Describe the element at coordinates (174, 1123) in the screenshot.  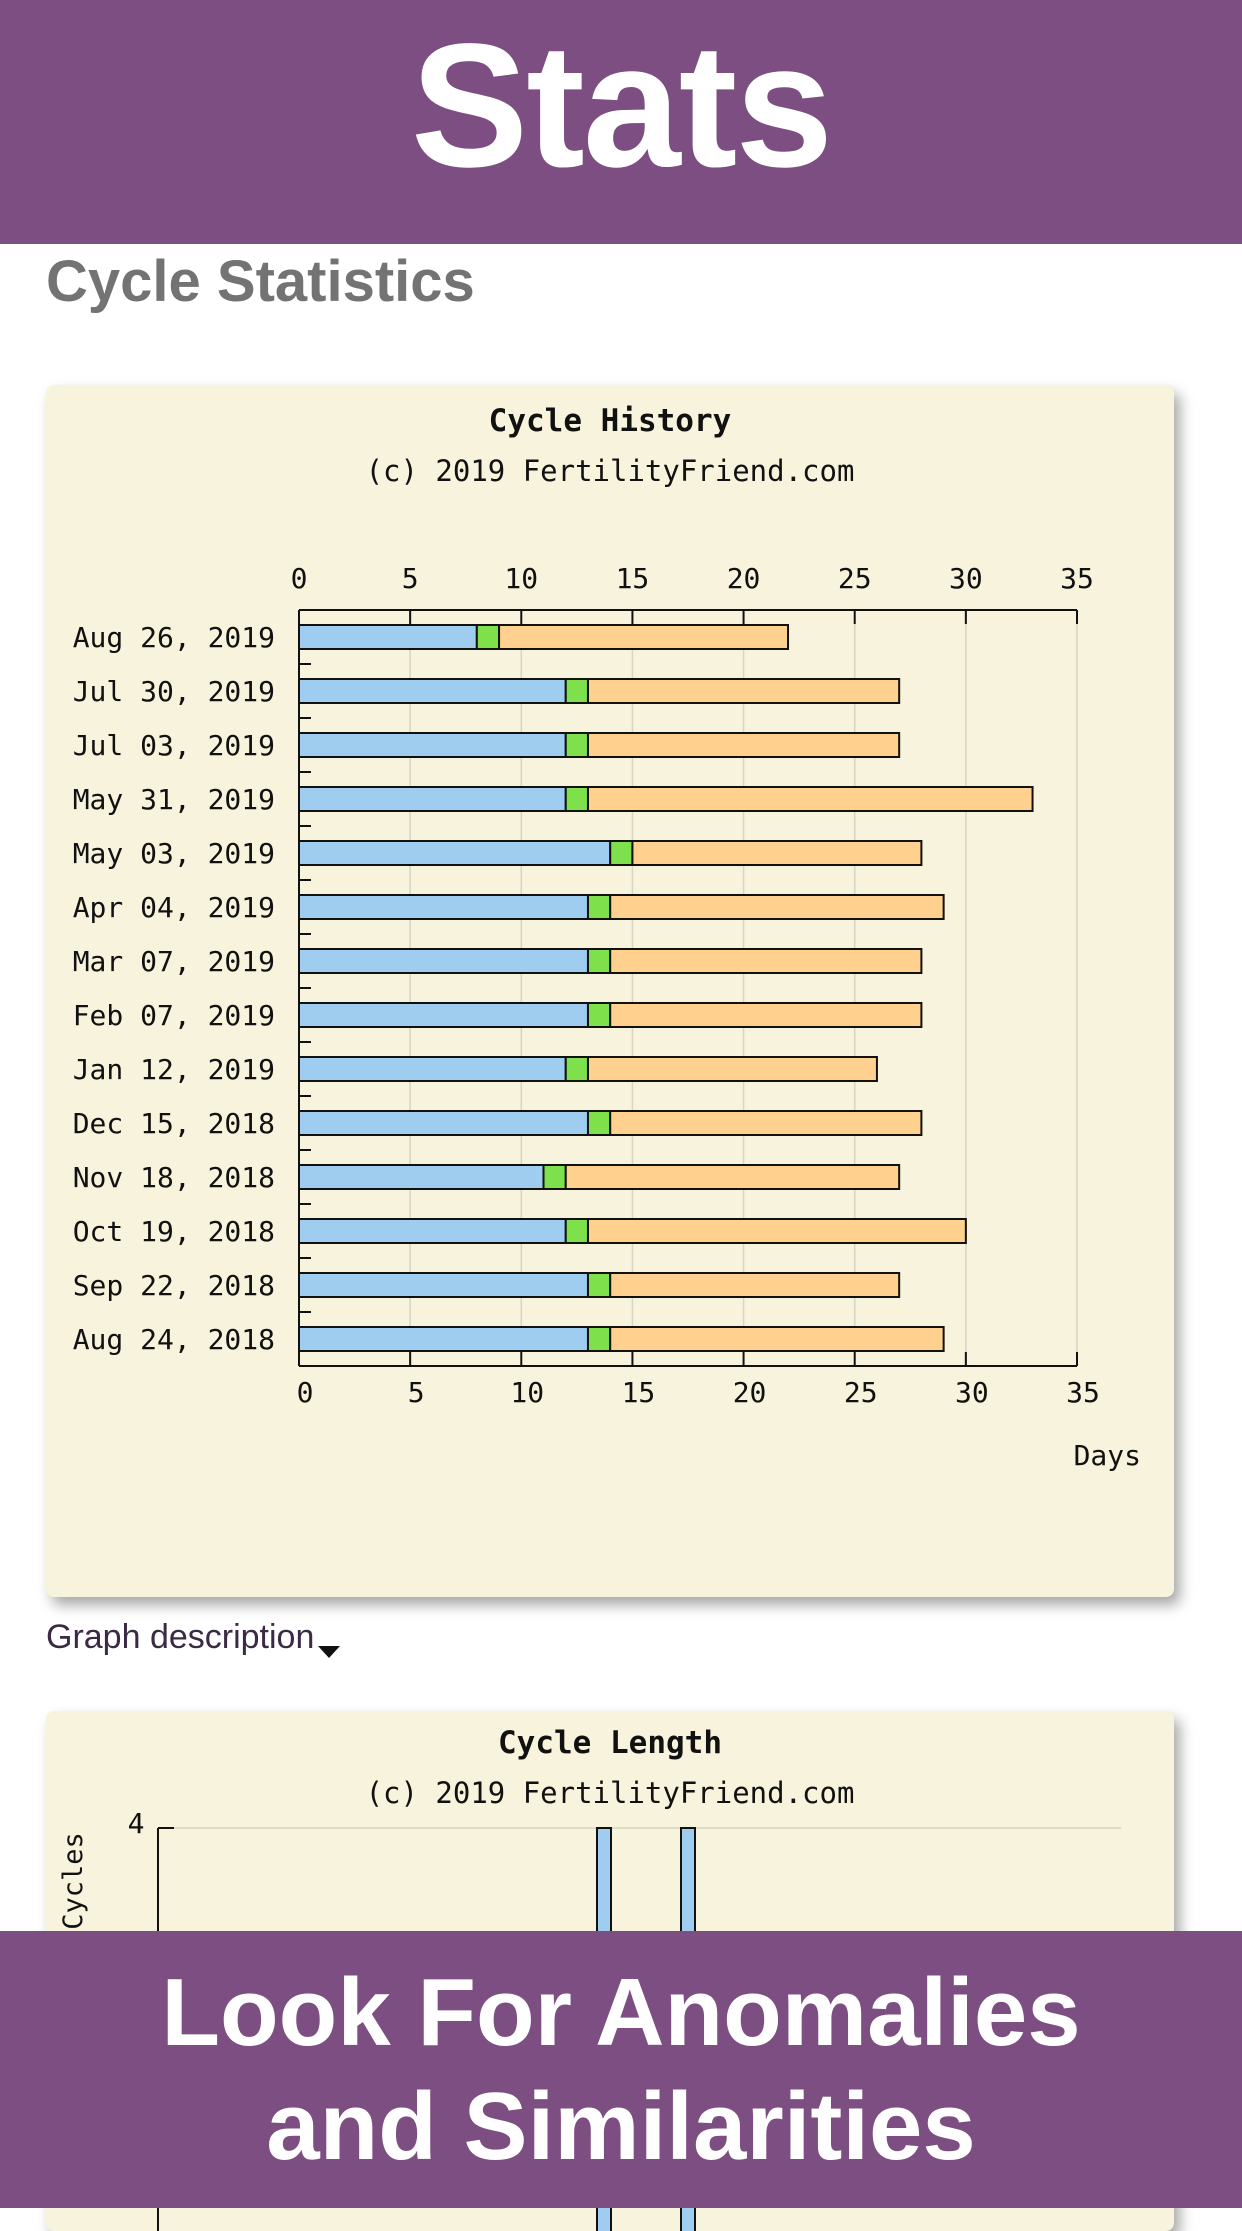
I see `y-tick-label: Dec 15, 2018` at that location.